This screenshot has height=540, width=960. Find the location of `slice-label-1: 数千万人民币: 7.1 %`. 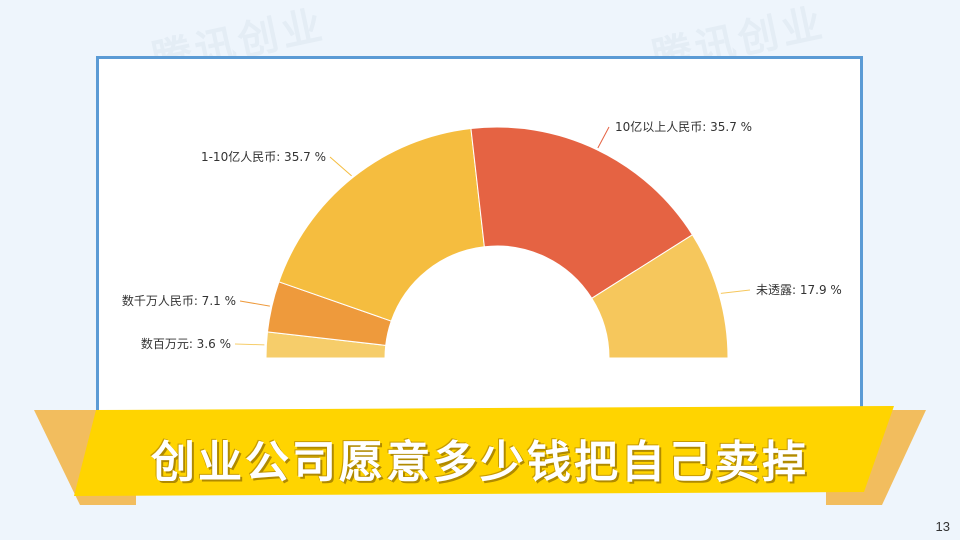

slice-label-1: 数千万人民币: 7.1 % is located at coordinates (179, 300).